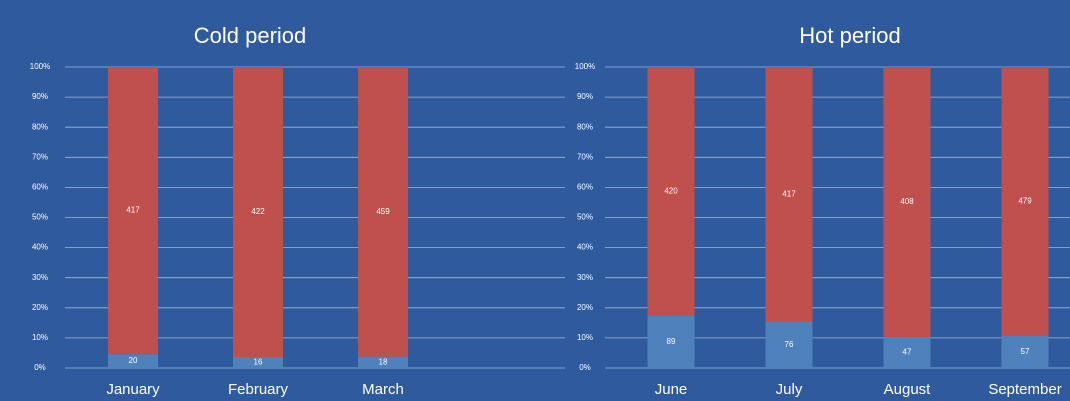 Image resolution: width=1070 pixels, height=401 pixels. I want to click on data-label: 422, so click(258, 211).